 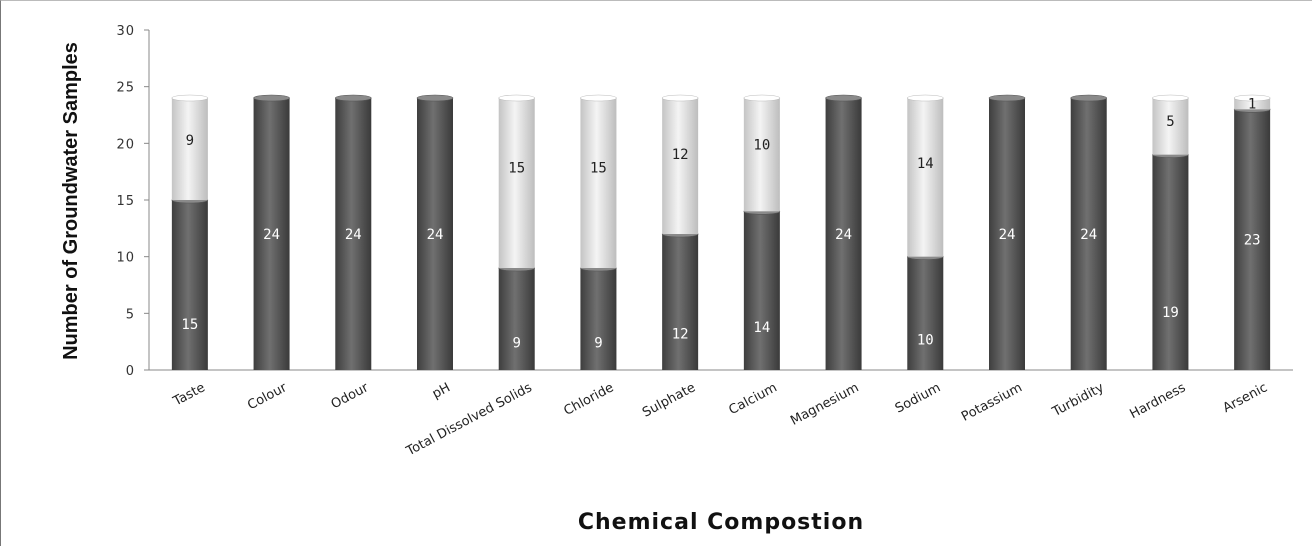 What do you see at coordinates (130, 314) in the screenshot?
I see `y-tick-label: 5` at bounding box center [130, 314].